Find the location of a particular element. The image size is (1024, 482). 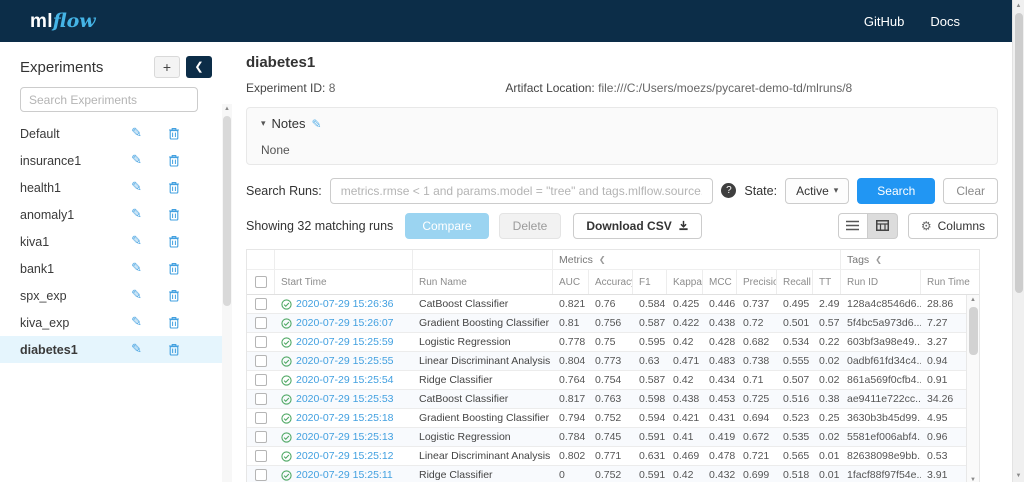

download-csv-button: Download CSV is located at coordinates (637, 225).